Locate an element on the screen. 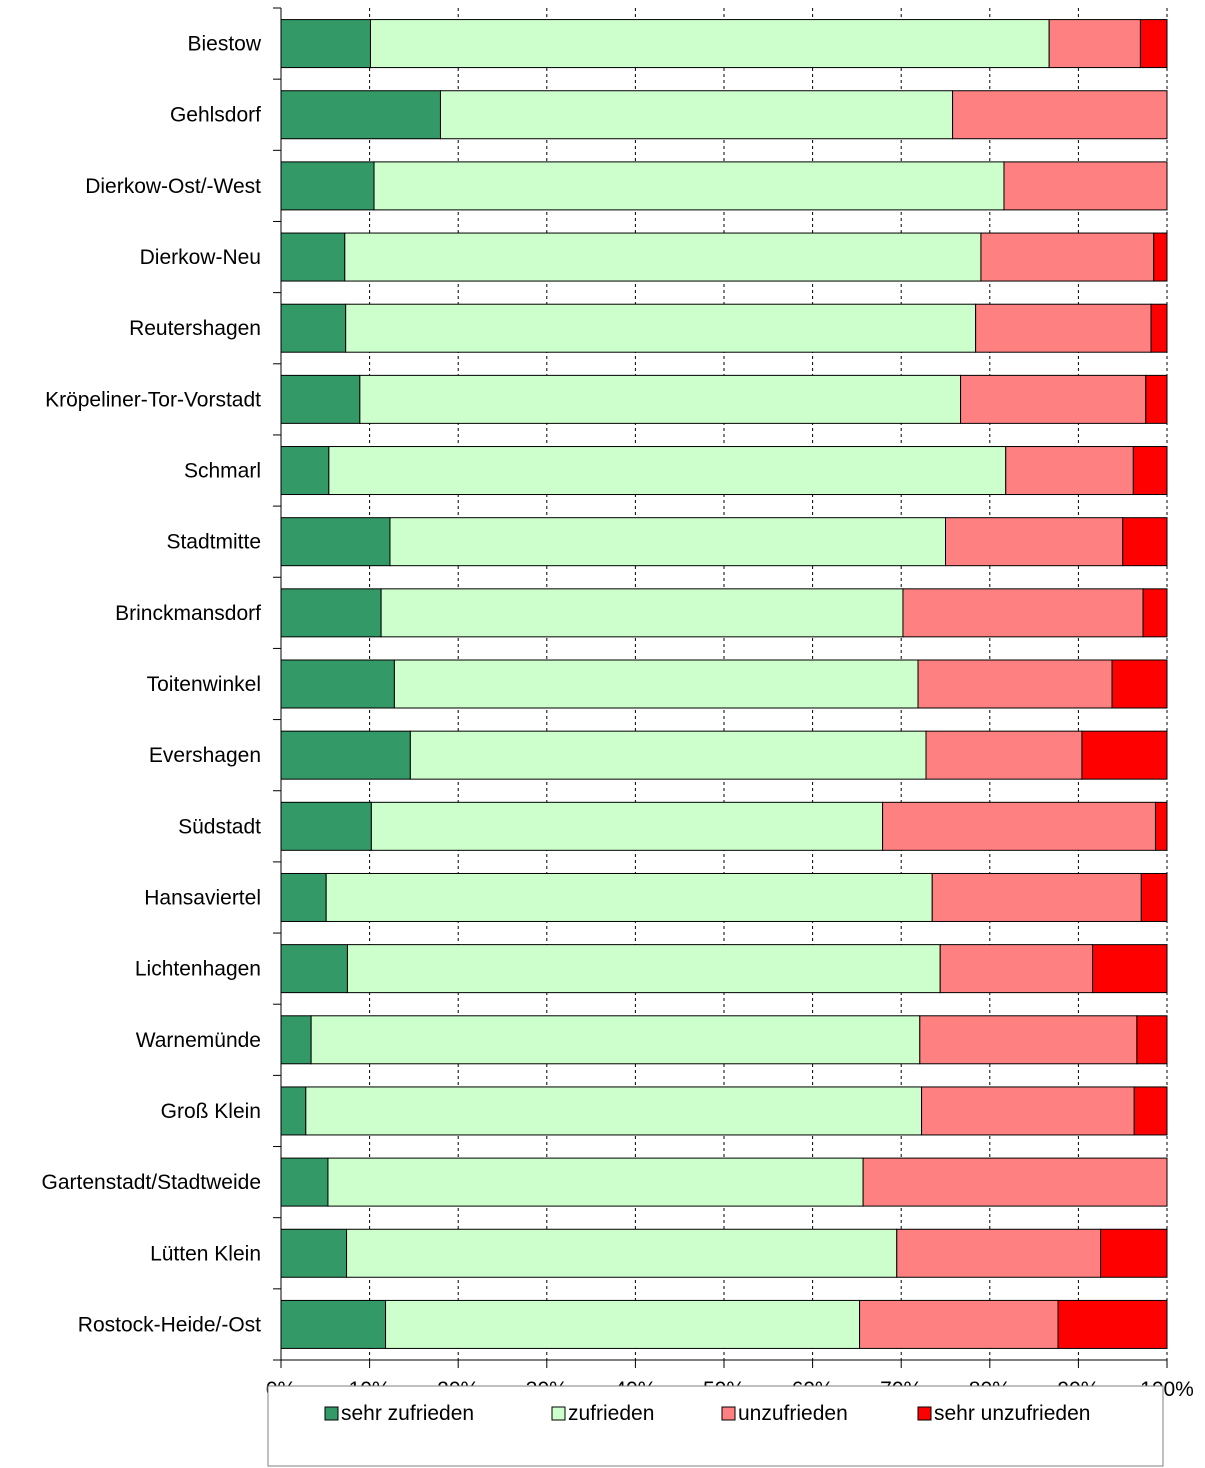 This screenshot has height=1468, width=1205. legend-label: unzufrieden is located at coordinates (793, 1413).